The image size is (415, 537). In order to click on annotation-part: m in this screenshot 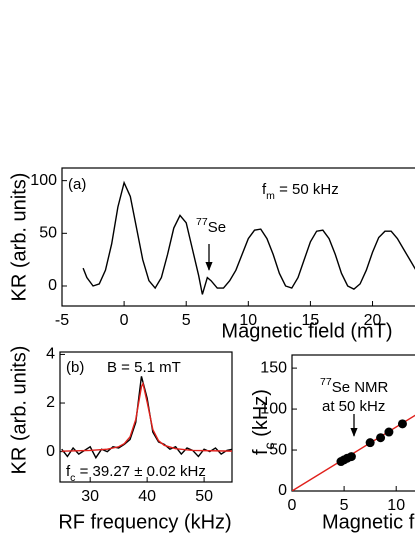, I will do `click(270, 196)`.